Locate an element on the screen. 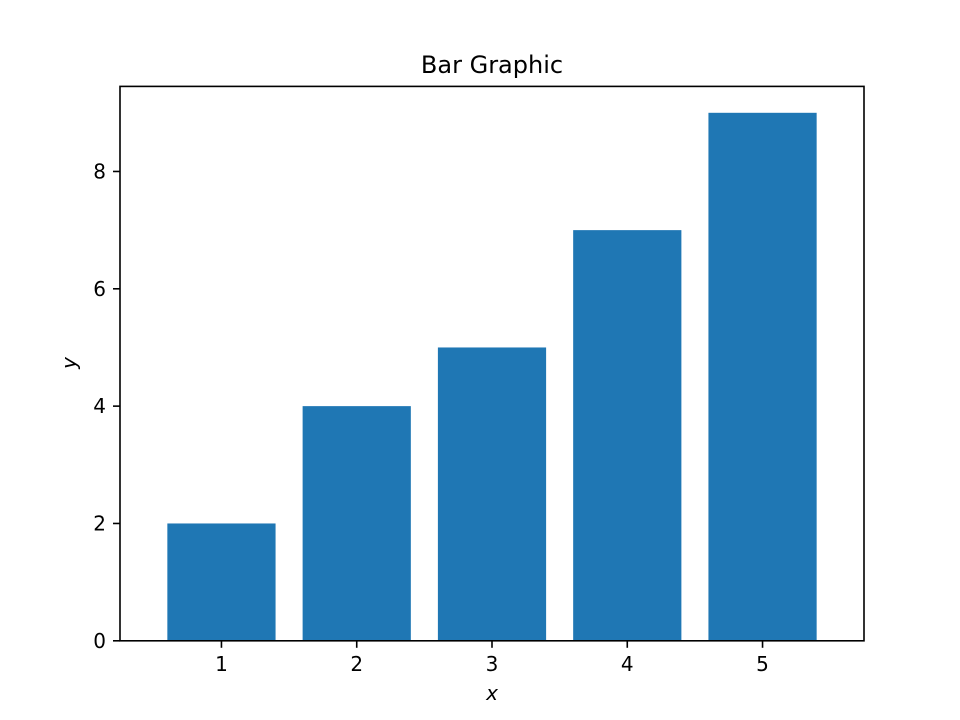 The height and width of the screenshot is (720, 960). chart-title: Bar Graphic is located at coordinates (492, 65).